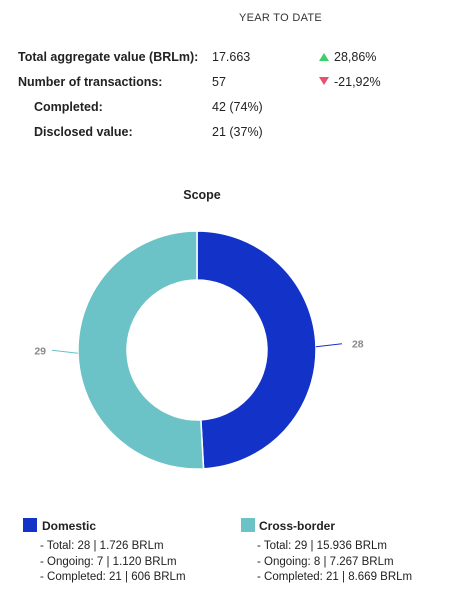 The width and height of the screenshot is (449, 615). Describe the element at coordinates (108, 562) in the screenshot. I see `legend-line-domestic-ongoing: - Ongoing: 7 | 1.120 BRLm` at that location.